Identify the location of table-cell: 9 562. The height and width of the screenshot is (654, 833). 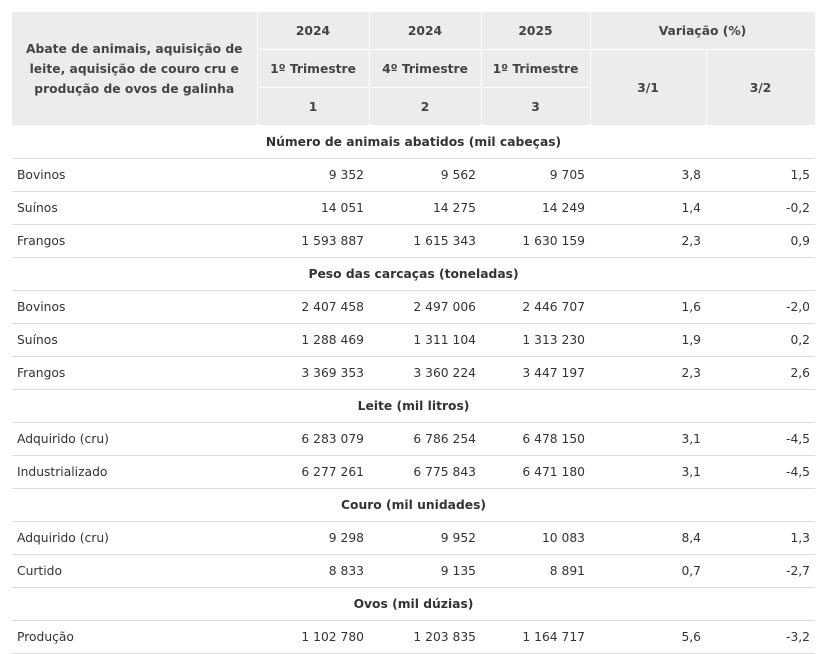
(425, 175).